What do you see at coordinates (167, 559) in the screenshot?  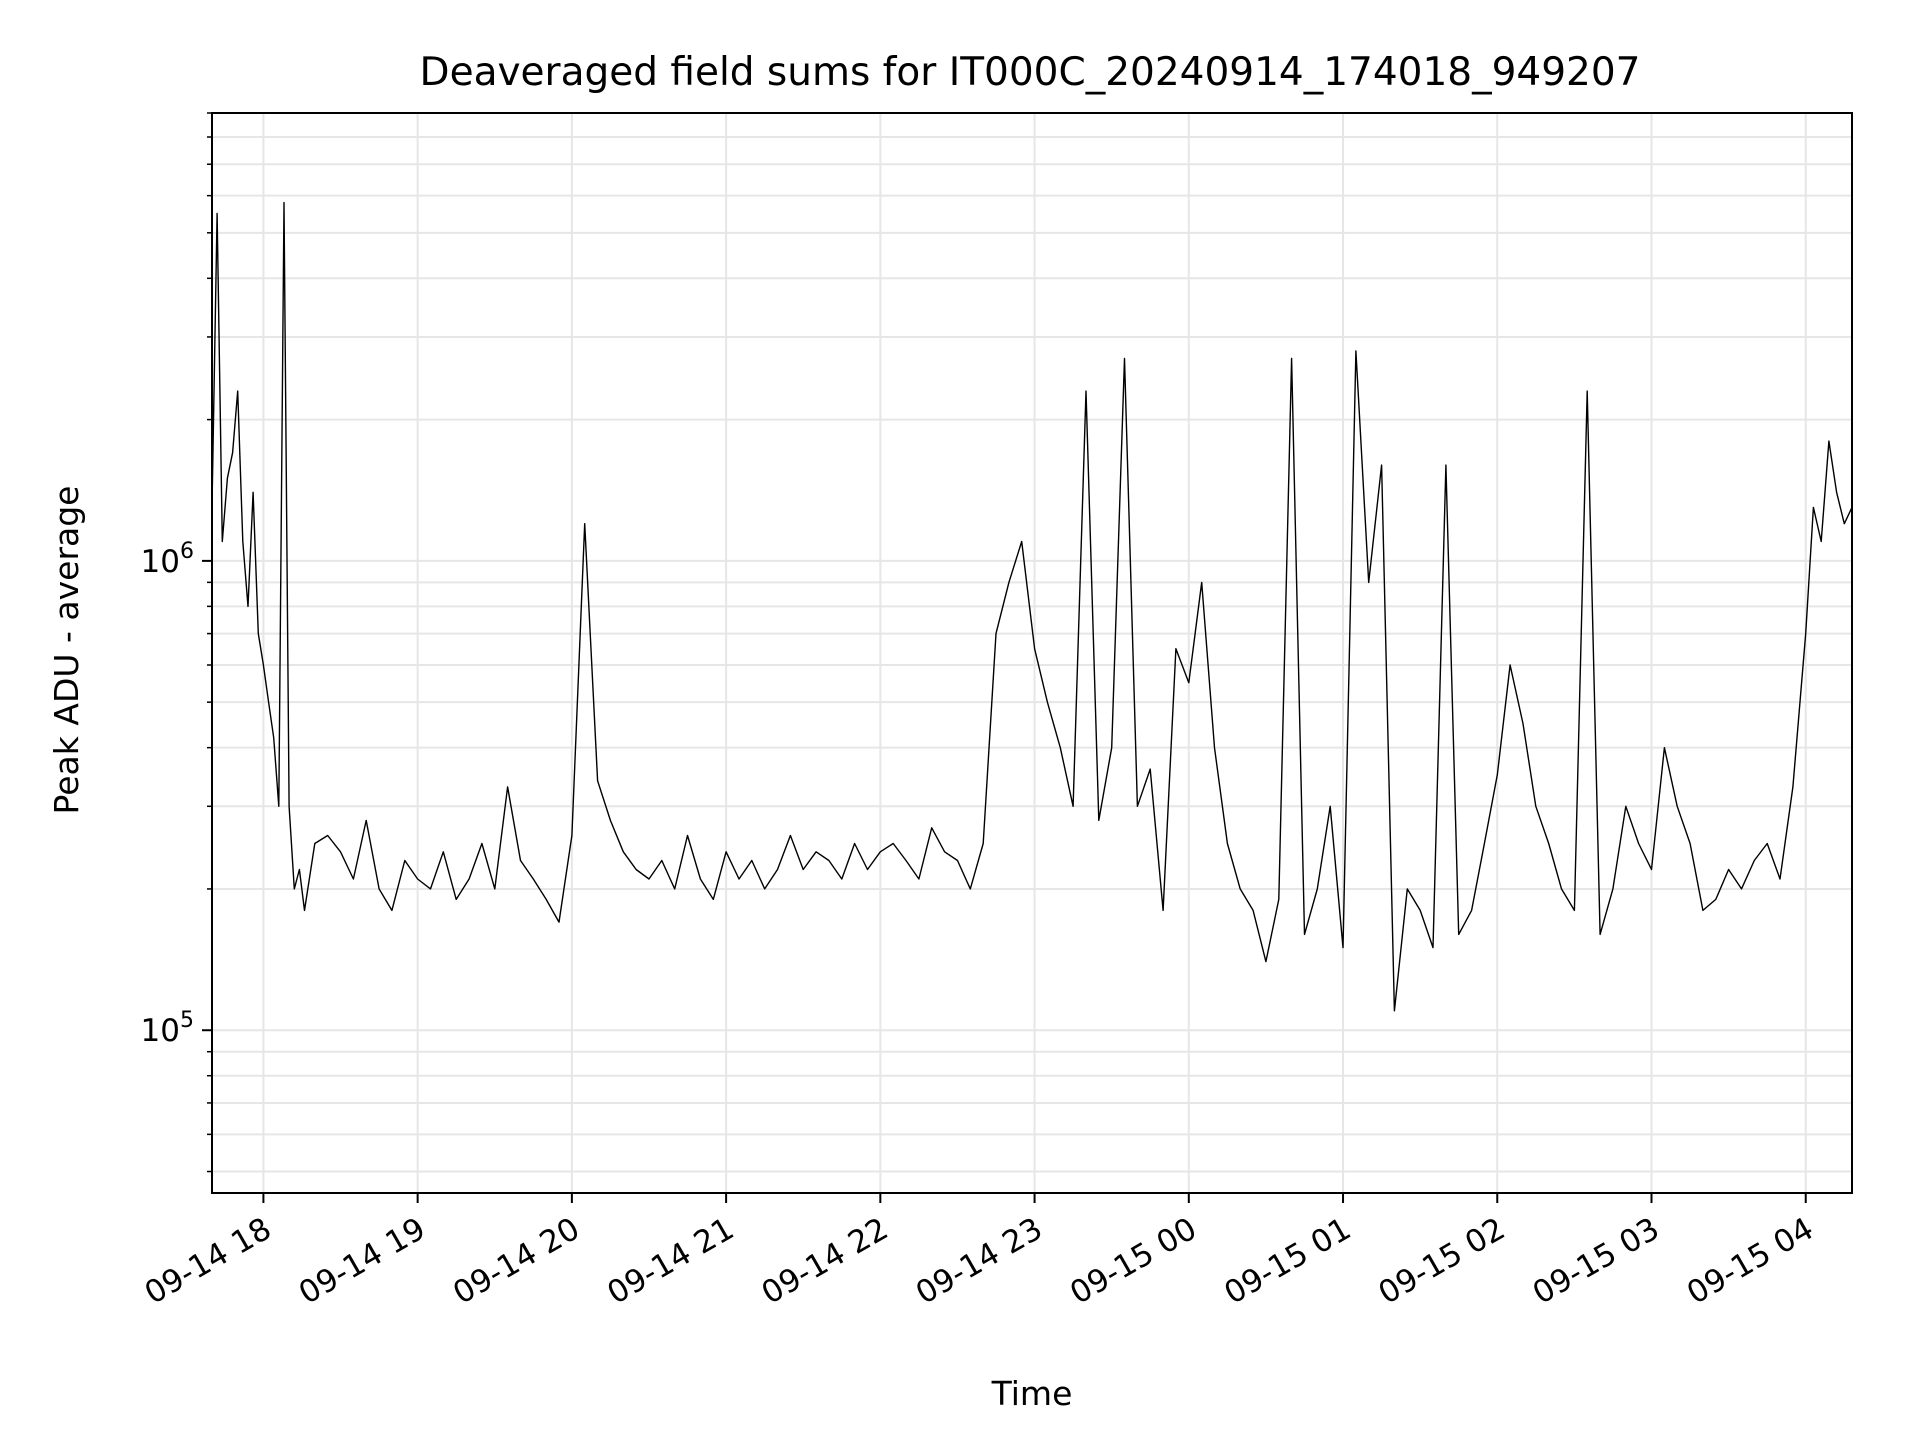 I see `y-tick-label: 10⁶` at bounding box center [167, 559].